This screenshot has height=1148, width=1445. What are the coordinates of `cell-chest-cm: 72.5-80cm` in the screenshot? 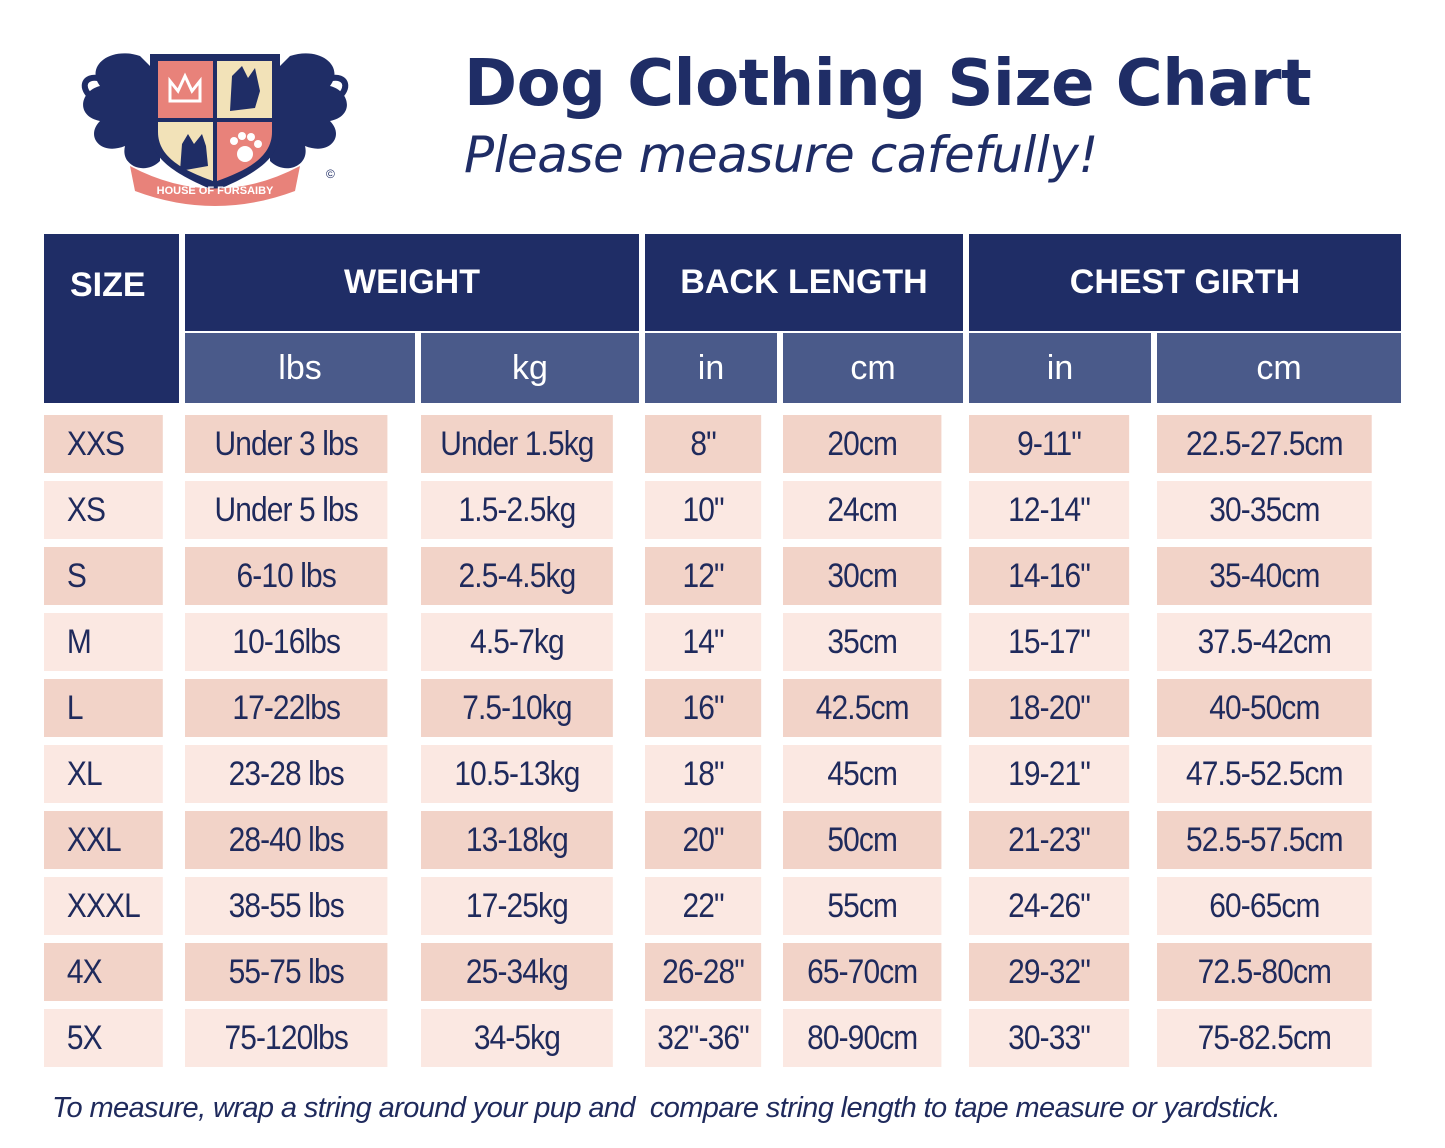 It's located at (1264, 972).